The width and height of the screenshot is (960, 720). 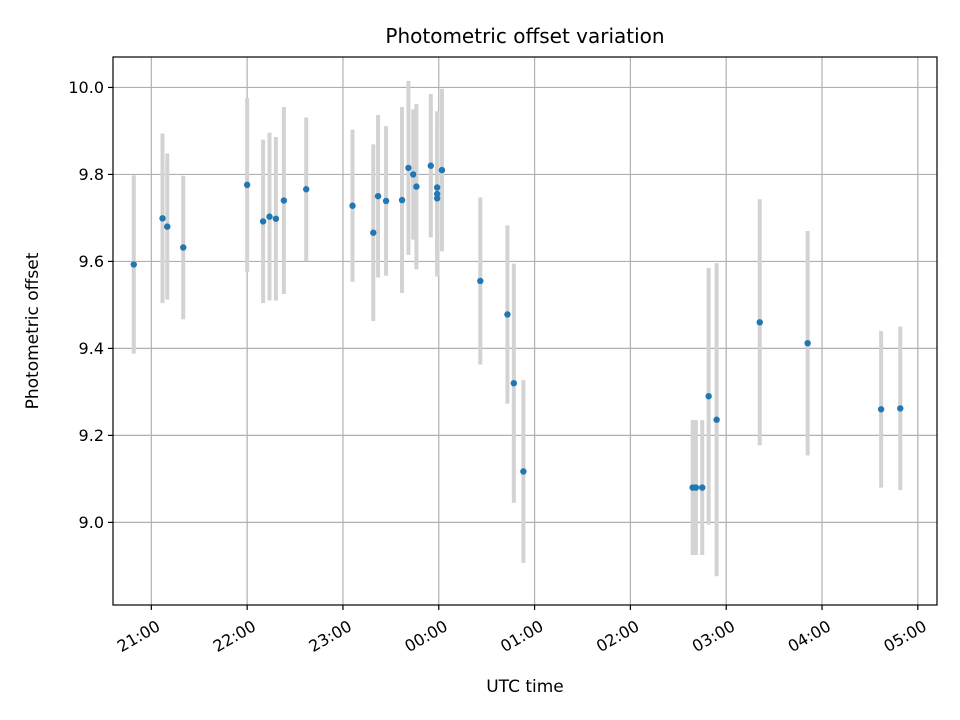 What do you see at coordinates (91, 435) in the screenshot?
I see `y-tick-label: 9.2` at bounding box center [91, 435].